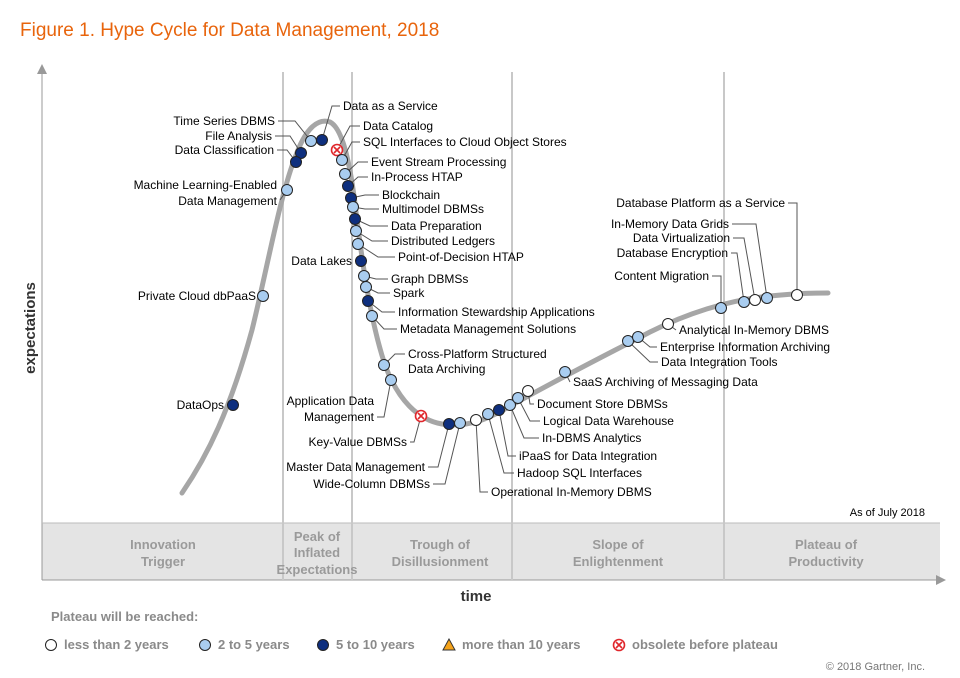 This screenshot has height=678, width=960. What do you see at coordinates (521, 644) in the screenshot?
I see `legend-label-gt10: more than 10 years` at bounding box center [521, 644].